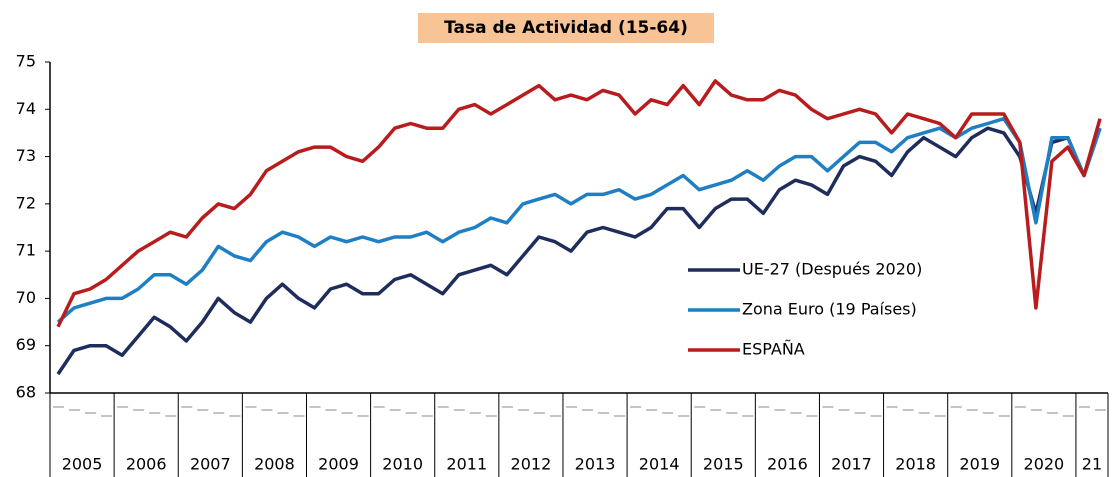  I want to click on x-group-label: 2016, so click(787, 464).